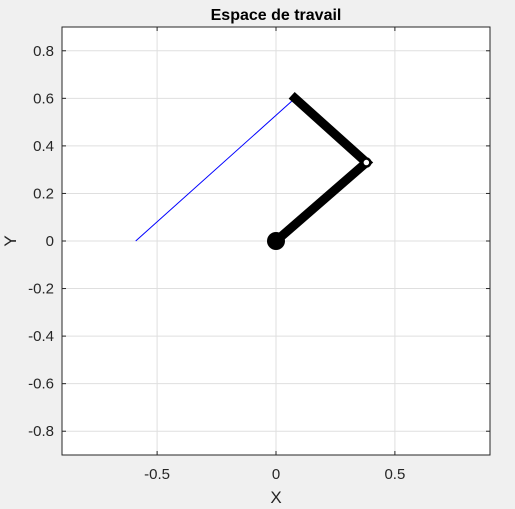 This screenshot has height=509, width=515. Describe the element at coordinates (366, 162) in the screenshot. I see `elbow-joint-marker` at that location.